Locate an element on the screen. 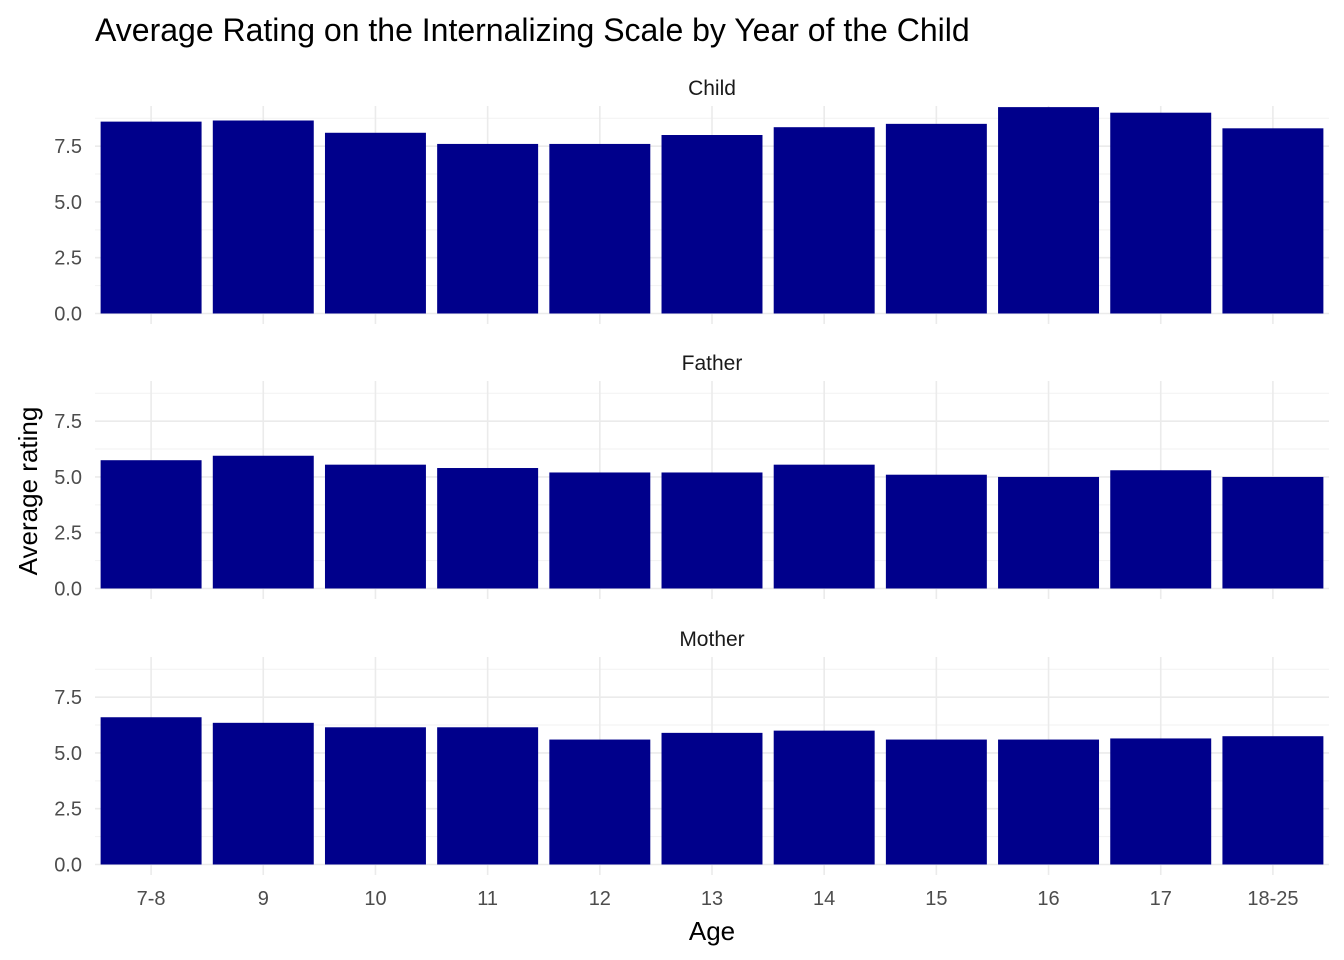  x-tick-label: 10 is located at coordinates (375, 899).